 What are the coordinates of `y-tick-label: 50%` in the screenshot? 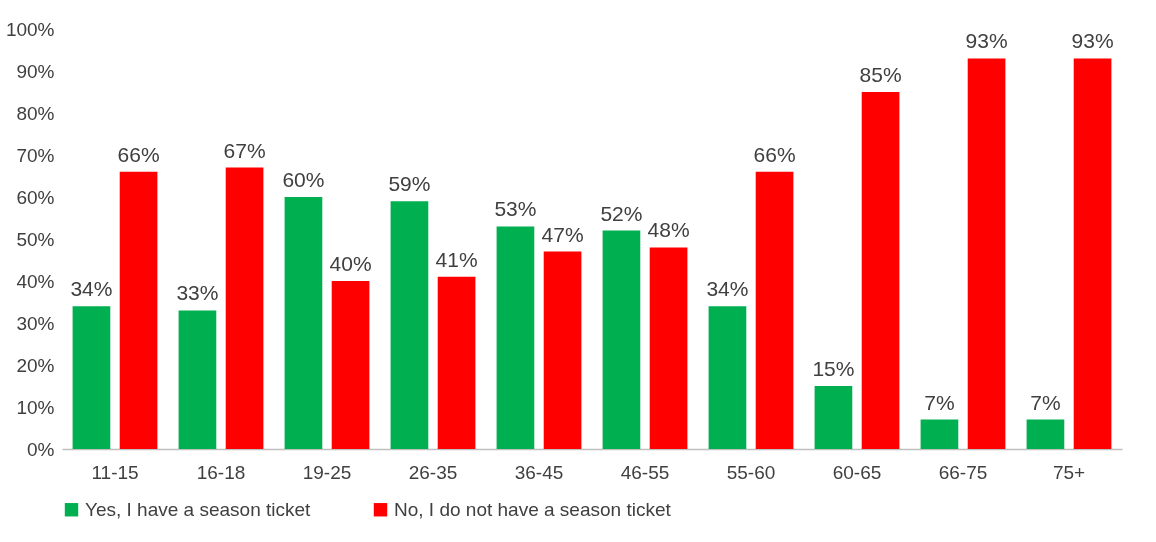 It's located at (35, 239).